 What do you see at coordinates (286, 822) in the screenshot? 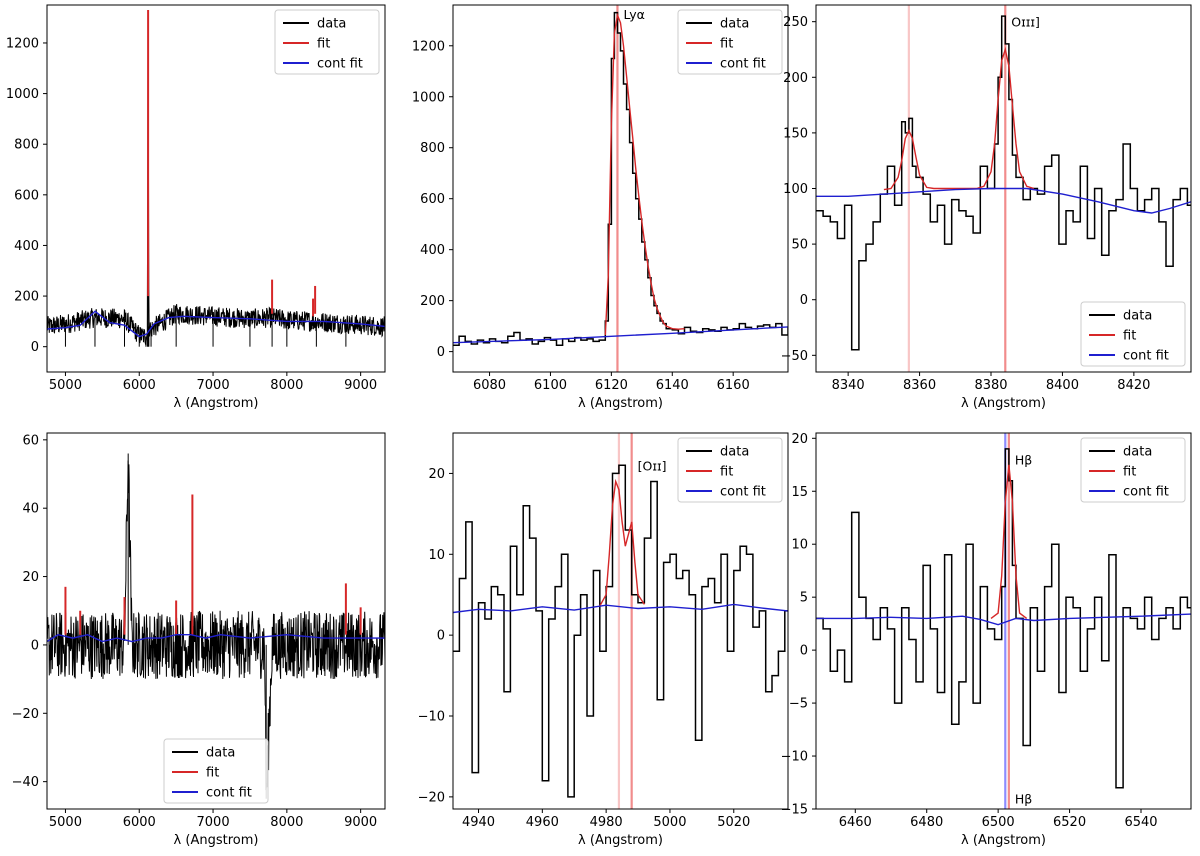
I see `x-tick-label: 8000` at bounding box center [286, 822].